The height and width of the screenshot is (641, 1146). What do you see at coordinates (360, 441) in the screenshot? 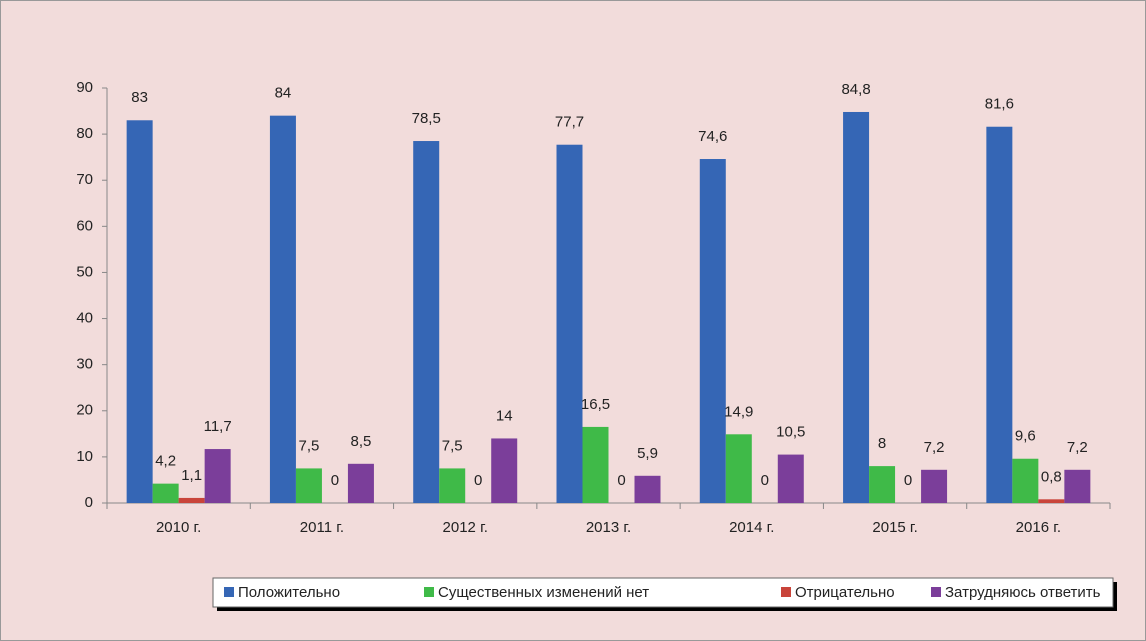
I see `data-label: 8,5` at bounding box center [360, 441].